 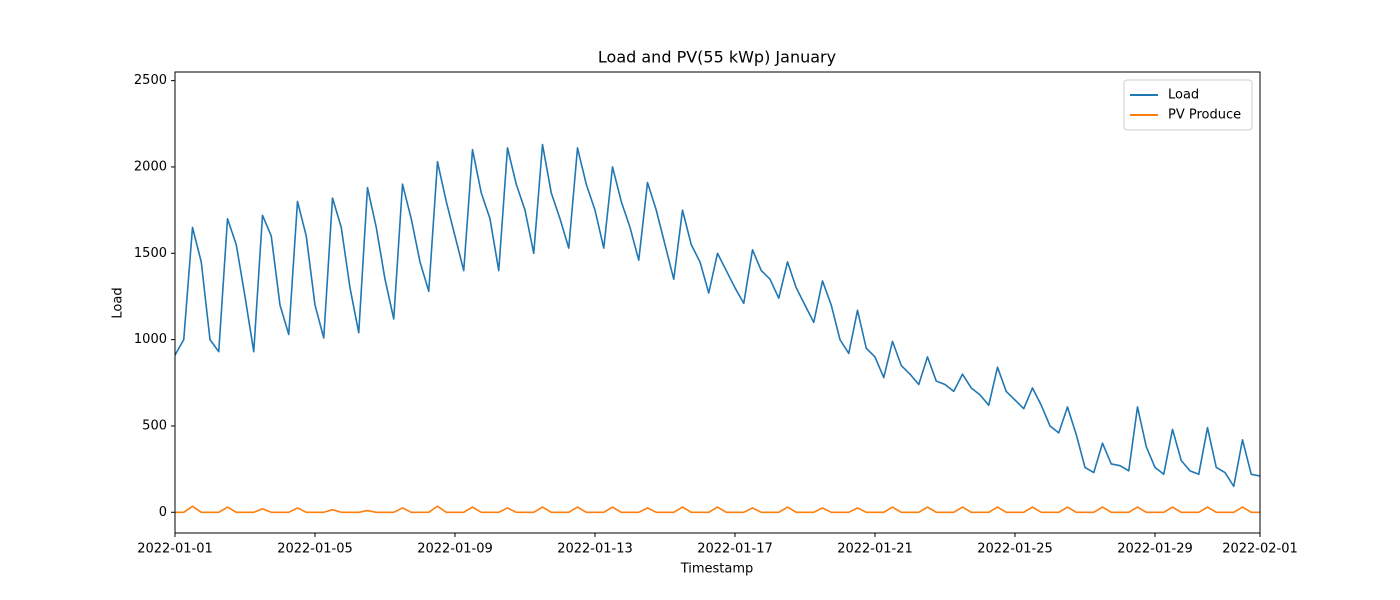 What do you see at coordinates (150, 80) in the screenshot?
I see `y-tick-label: 2500` at bounding box center [150, 80].